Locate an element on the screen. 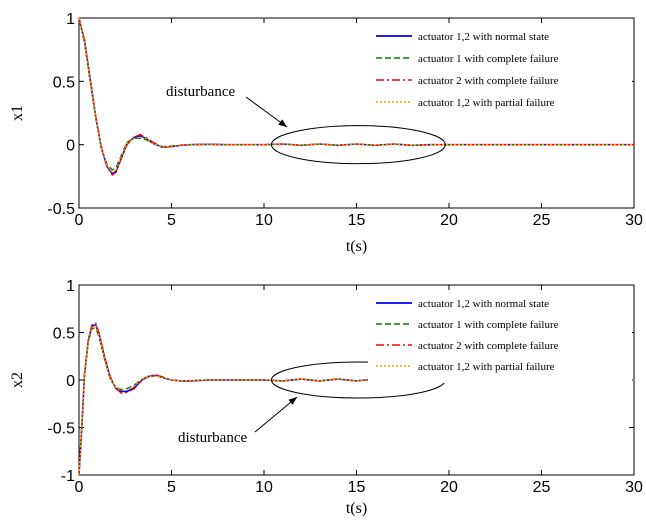  disturbance-ellipse is located at coordinates (358, 145).